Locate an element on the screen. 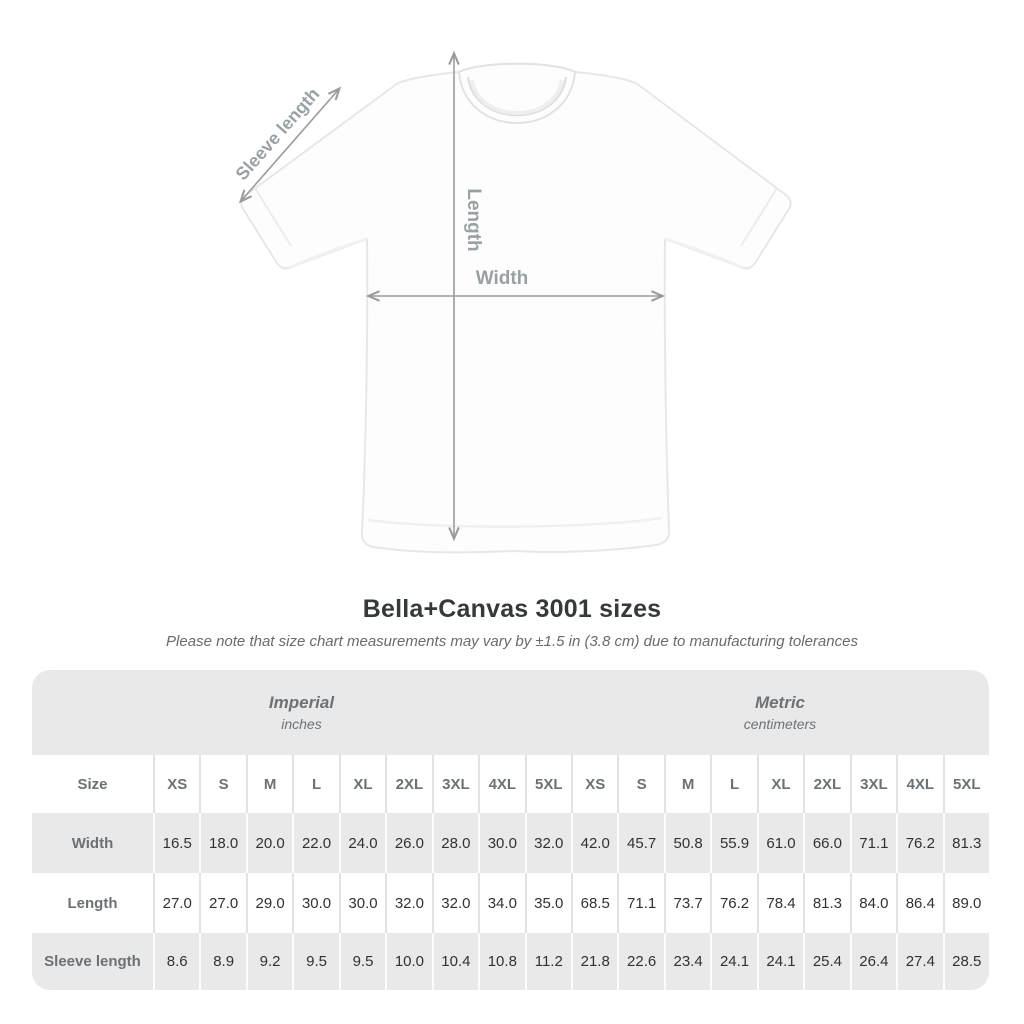 This screenshot has width=1024, height=1024. column-header-size: Size is located at coordinates (92, 784).